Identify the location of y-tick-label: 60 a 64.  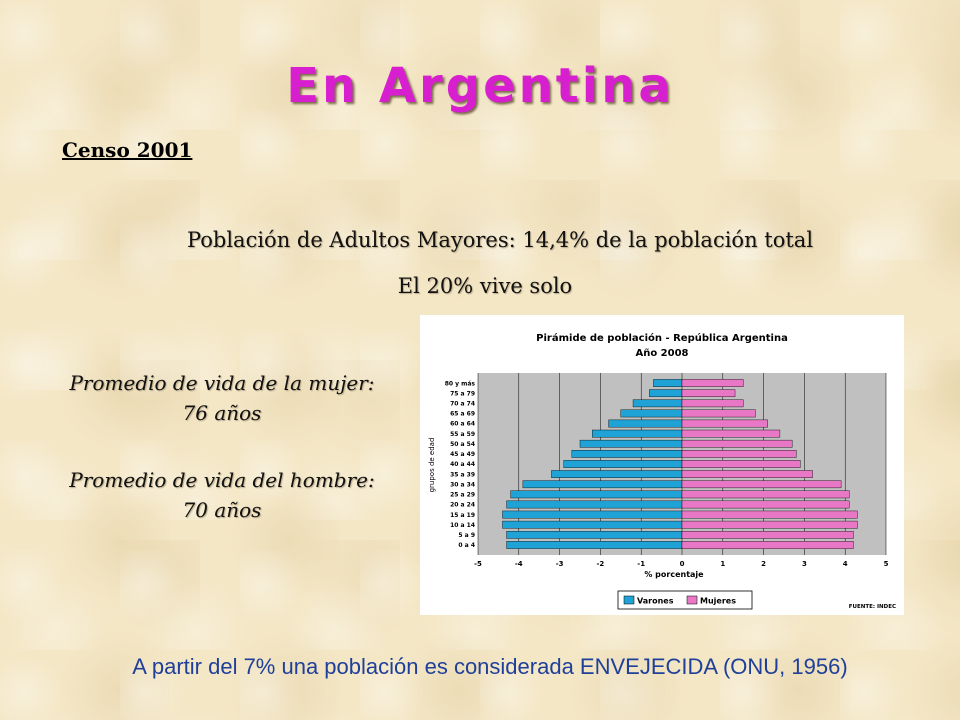
(462, 424).